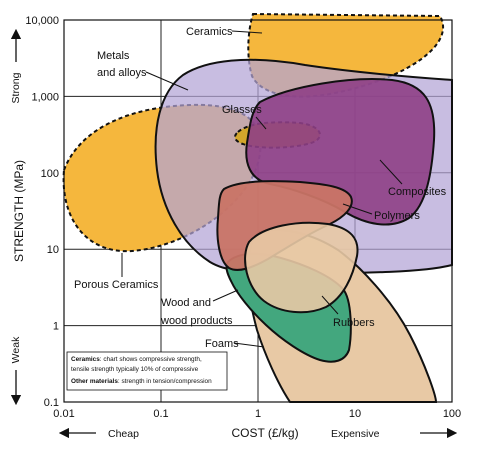 Image resolution: width=478 pixels, height=457 pixels. What do you see at coordinates (116, 285) in the screenshot?
I see `label-porous-ceramics-text: Porous Ceramics` at bounding box center [116, 285].